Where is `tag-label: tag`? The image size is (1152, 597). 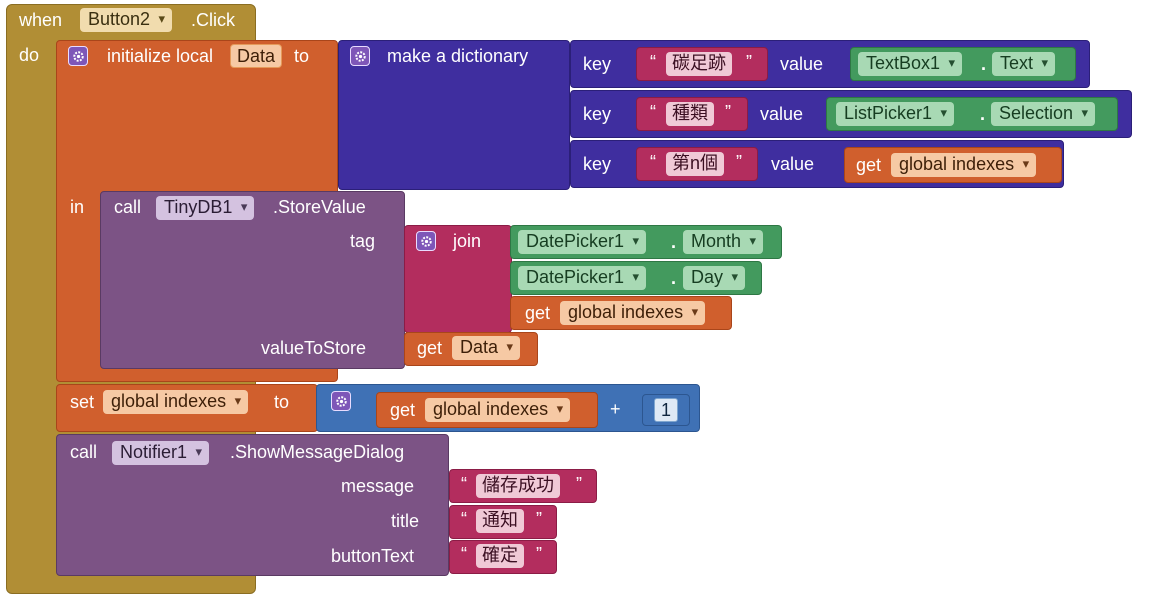
tag-label: tag is located at coordinates (363, 241).